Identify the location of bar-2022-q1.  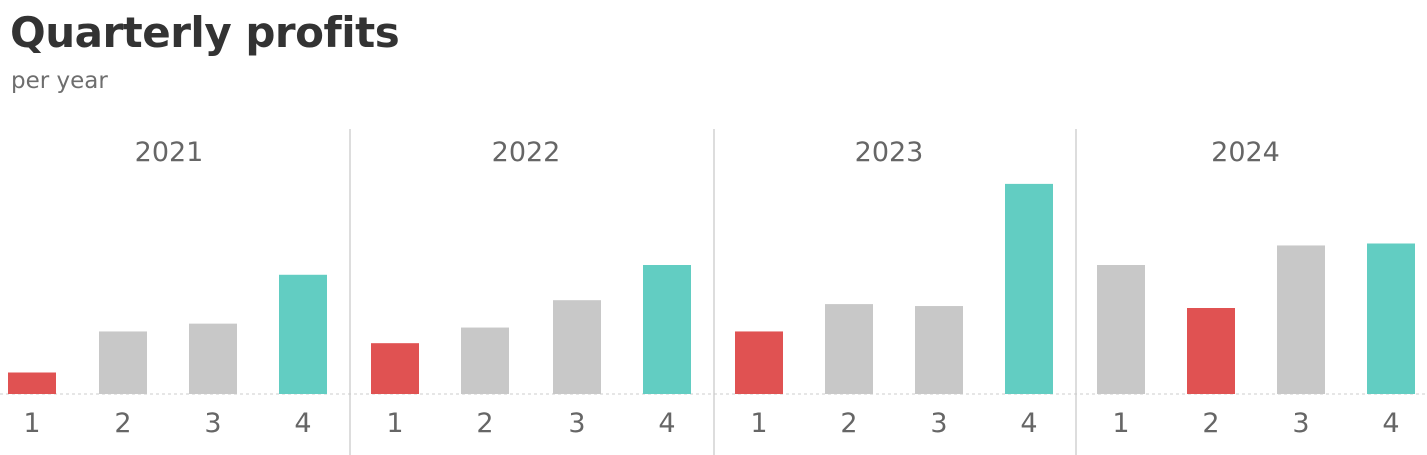
(395, 368).